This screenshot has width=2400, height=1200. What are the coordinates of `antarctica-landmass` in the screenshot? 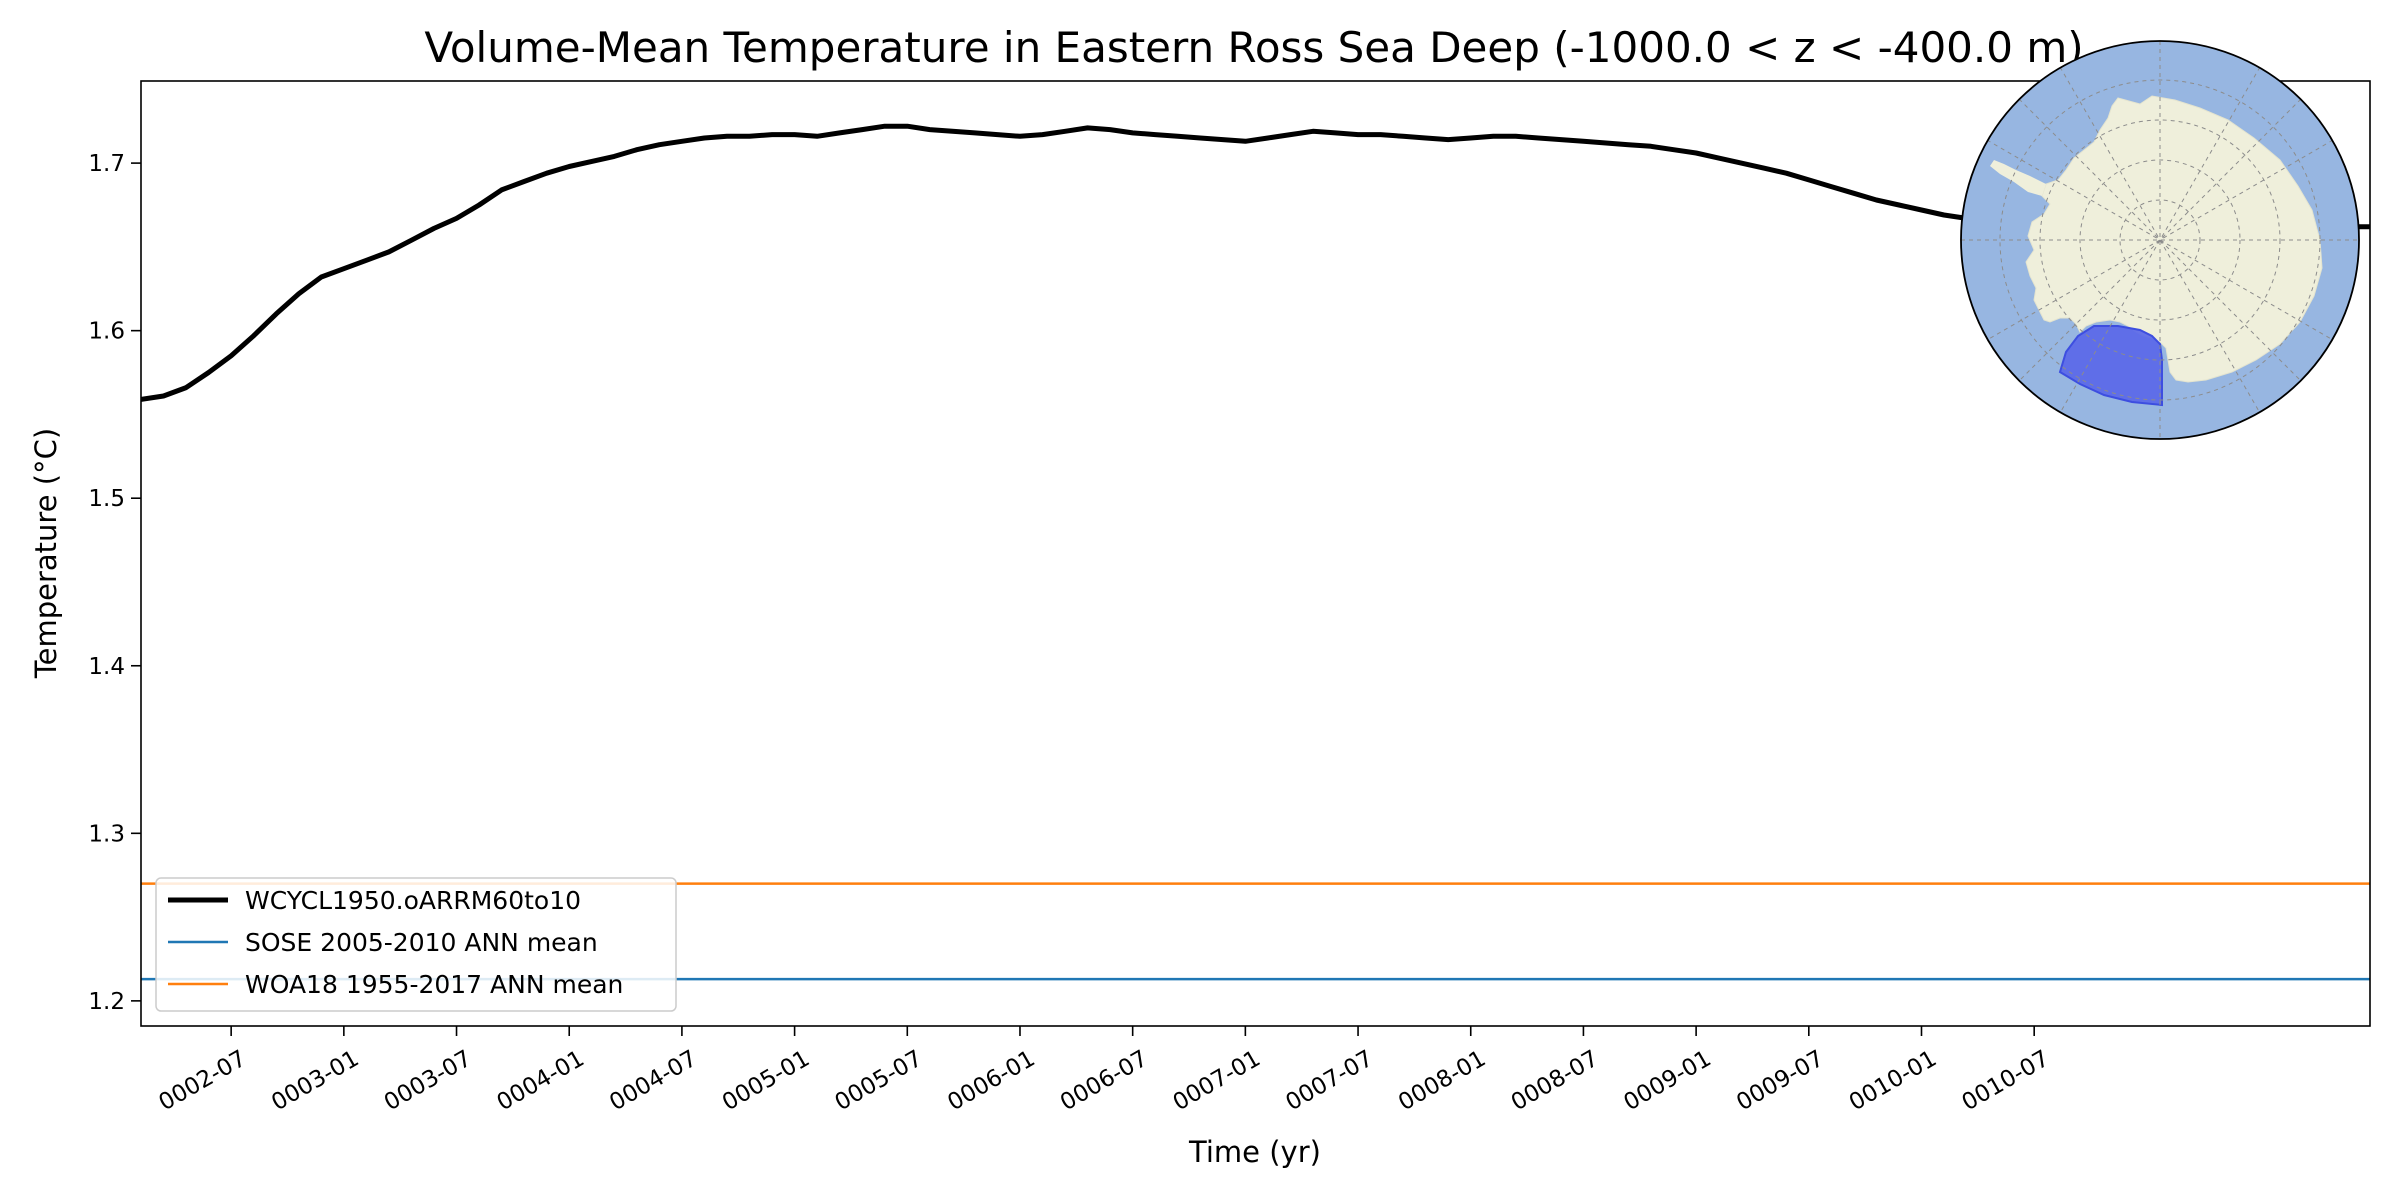 It's located at (2174, 239).